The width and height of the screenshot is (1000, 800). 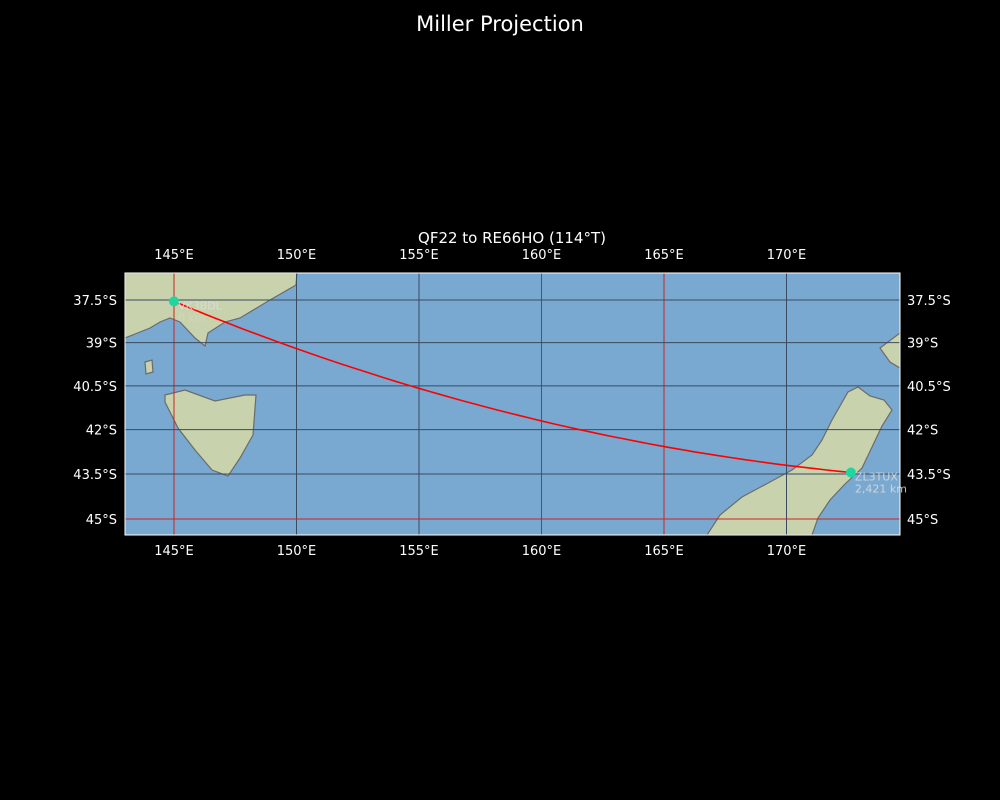 I want to click on bottom-lon-label: 160°E, so click(x=542, y=551).